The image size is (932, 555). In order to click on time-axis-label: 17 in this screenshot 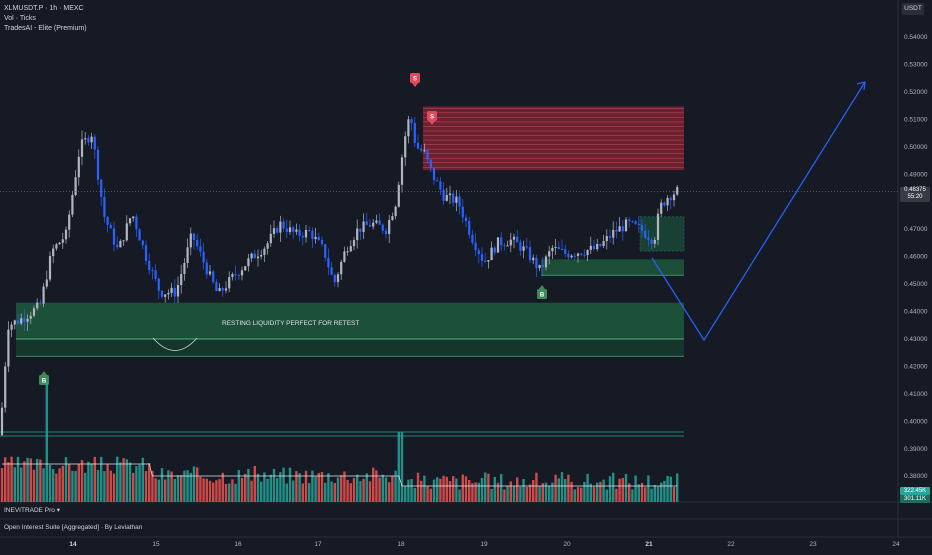, I will do `click(318, 544)`.